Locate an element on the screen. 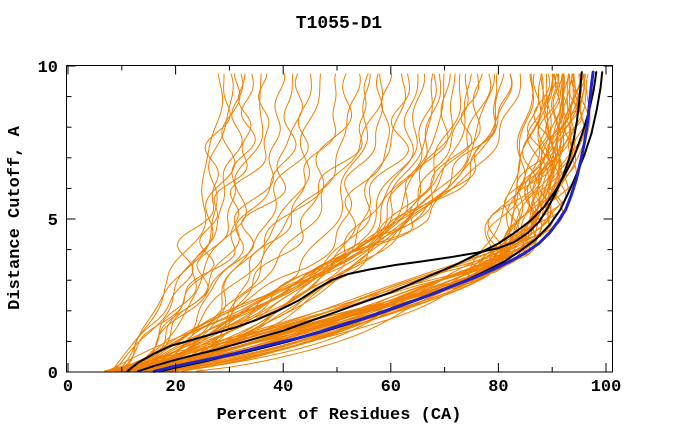  x-tick-label: 40 is located at coordinates (283, 387).